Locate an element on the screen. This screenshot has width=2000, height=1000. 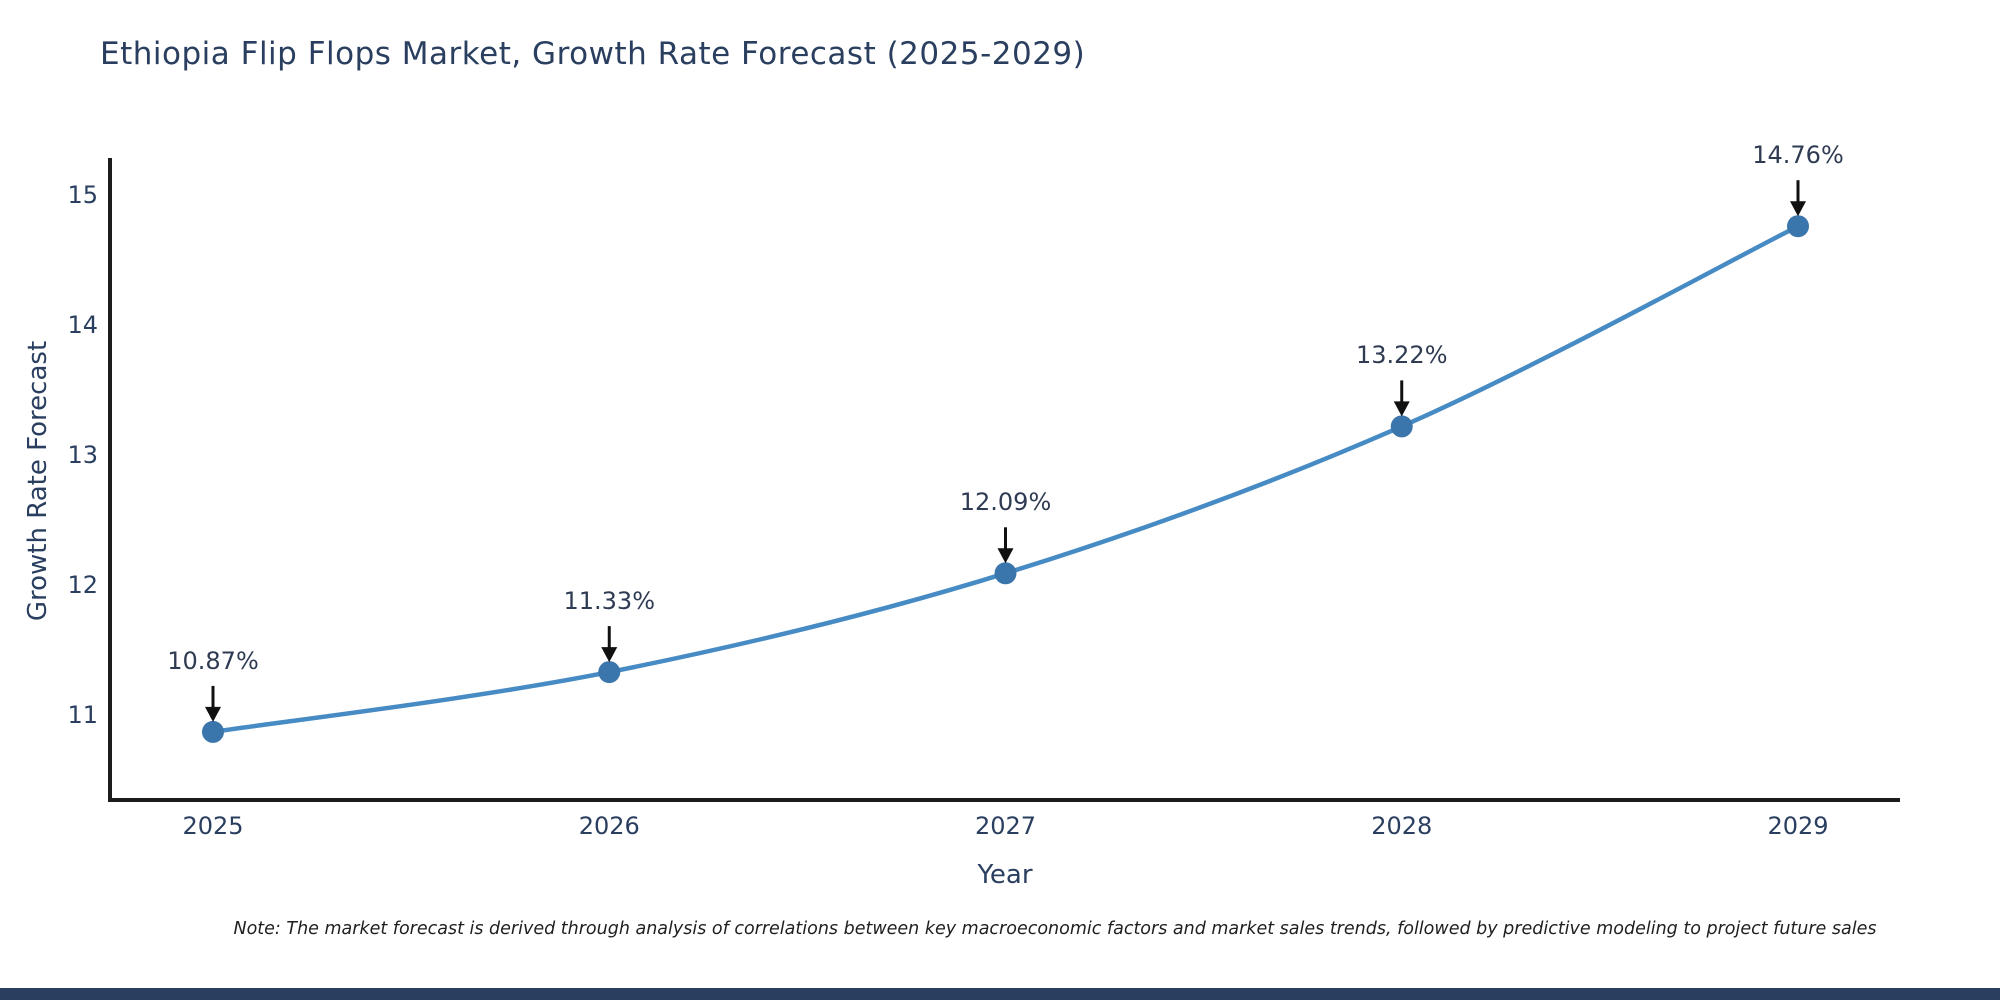
bottom-bar is located at coordinates (1000, 994).